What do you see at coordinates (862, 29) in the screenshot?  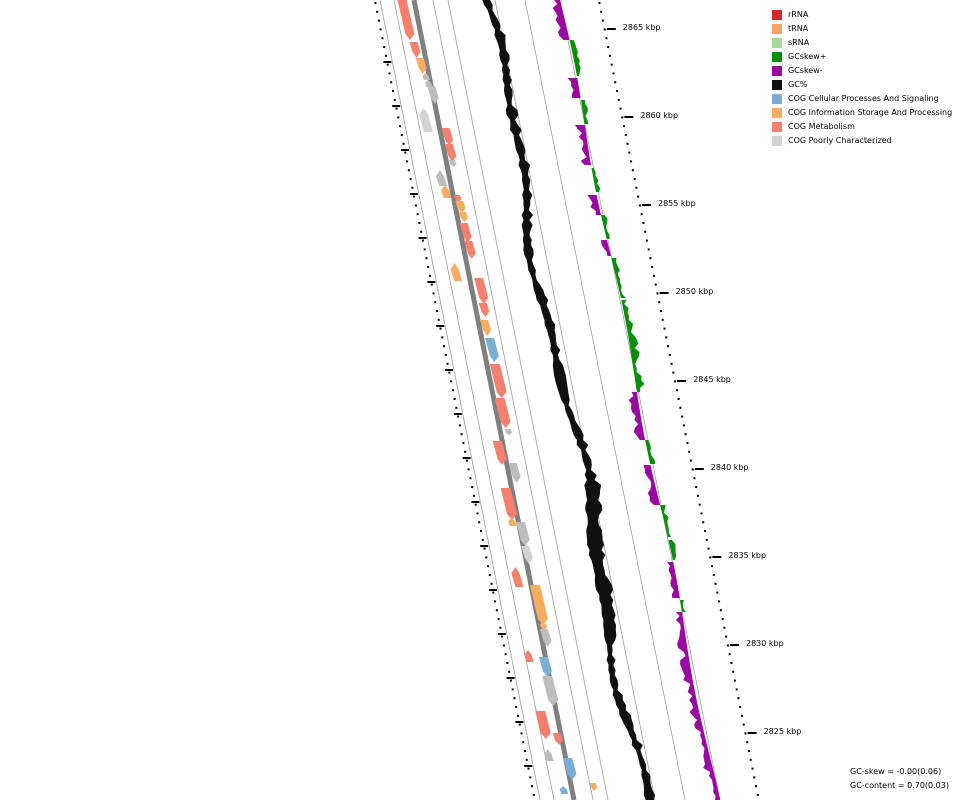 I see `legend-item: tRNA` at bounding box center [862, 29].